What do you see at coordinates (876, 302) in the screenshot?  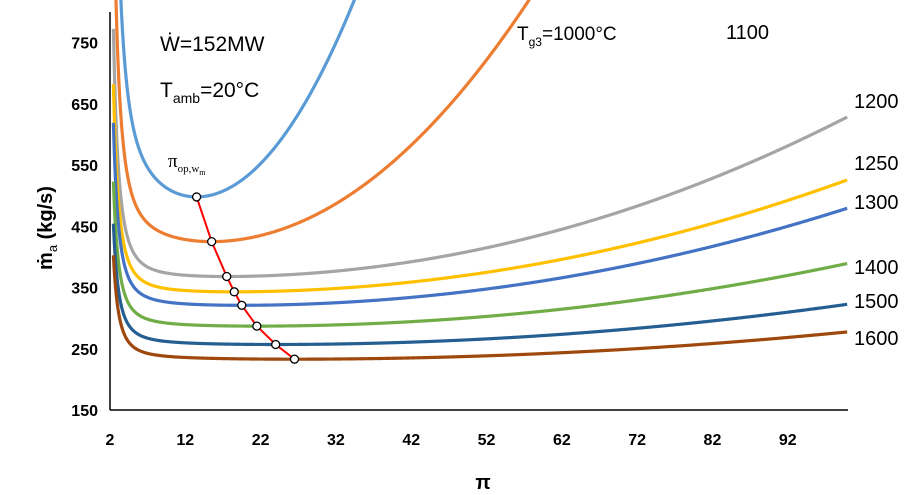 I see `series-label-1500: 1500` at bounding box center [876, 302].